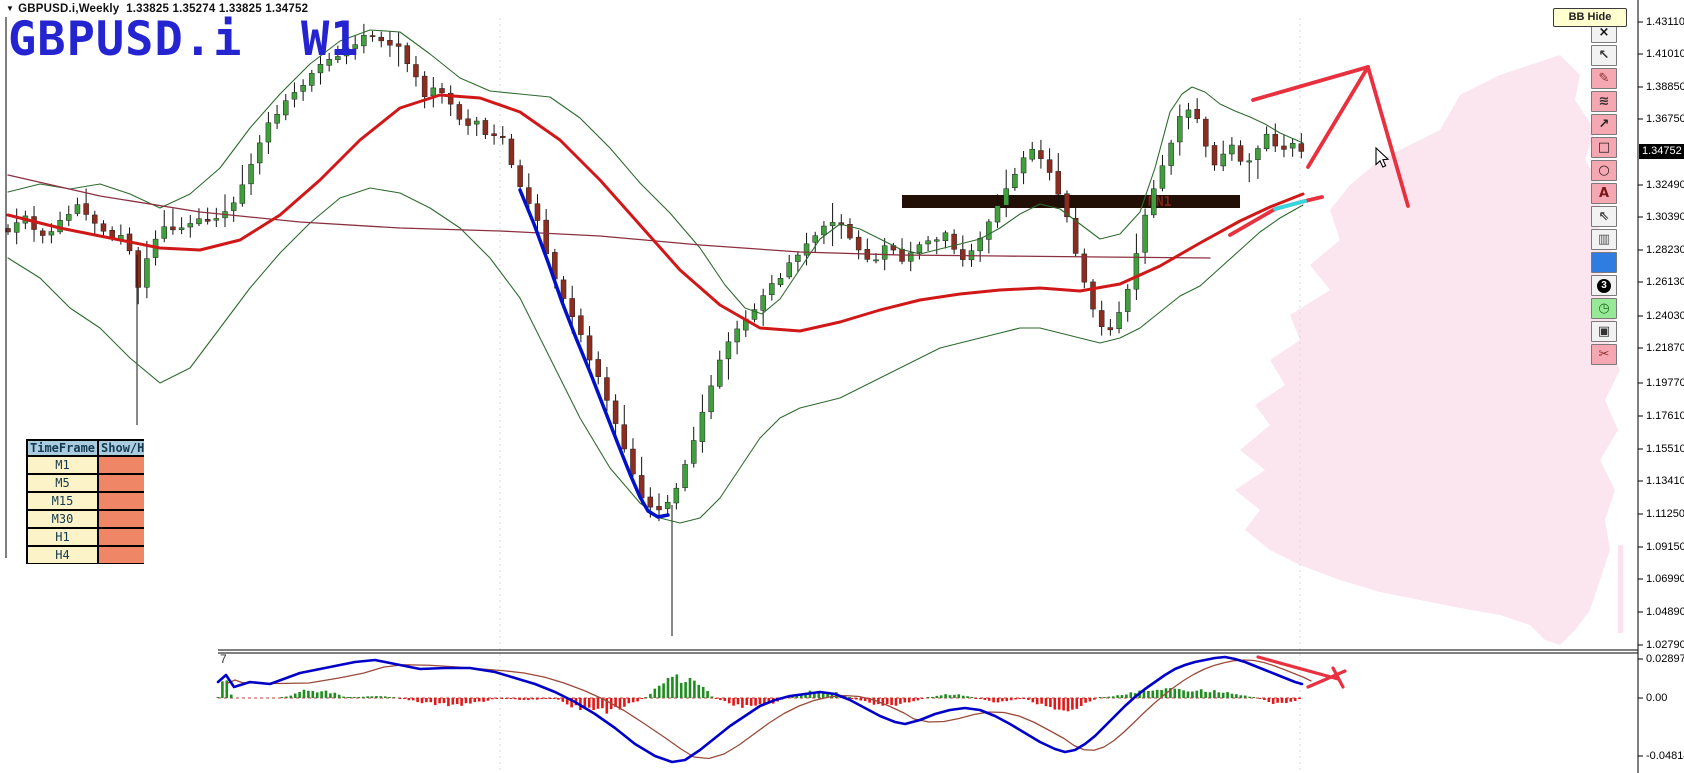  Describe the element at coordinates (120, 537) in the screenshot. I see `tf-toggle-h1` at that location.